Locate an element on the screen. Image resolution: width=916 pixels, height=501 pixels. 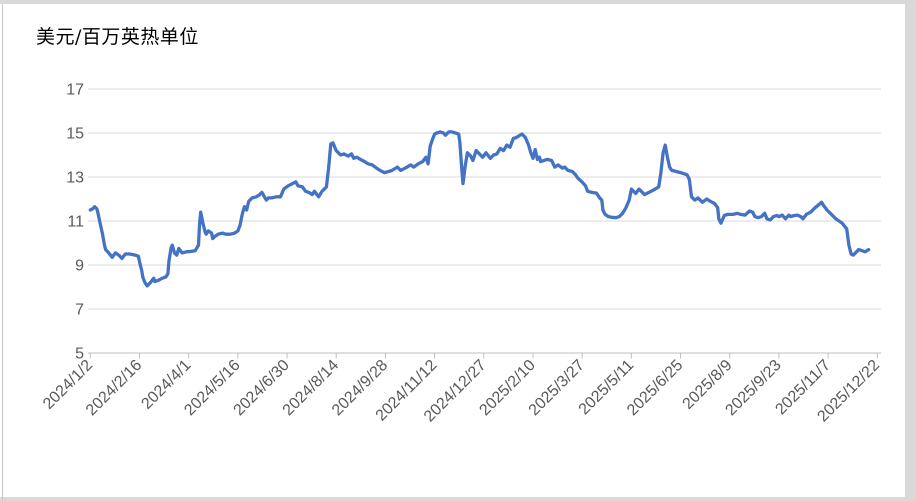
y-axis-label: 5 is located at coordinates (79, 354).